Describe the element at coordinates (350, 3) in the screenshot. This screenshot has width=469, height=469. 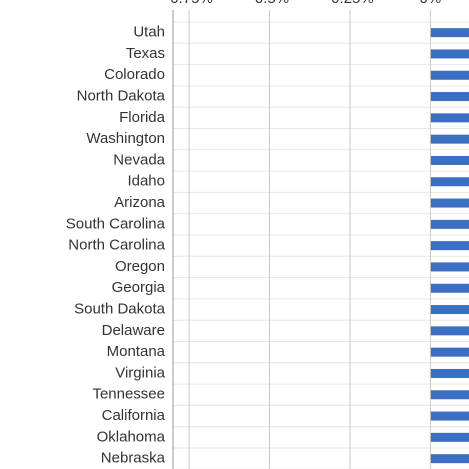
I see `x-tick-label: -0.25%` at that location.